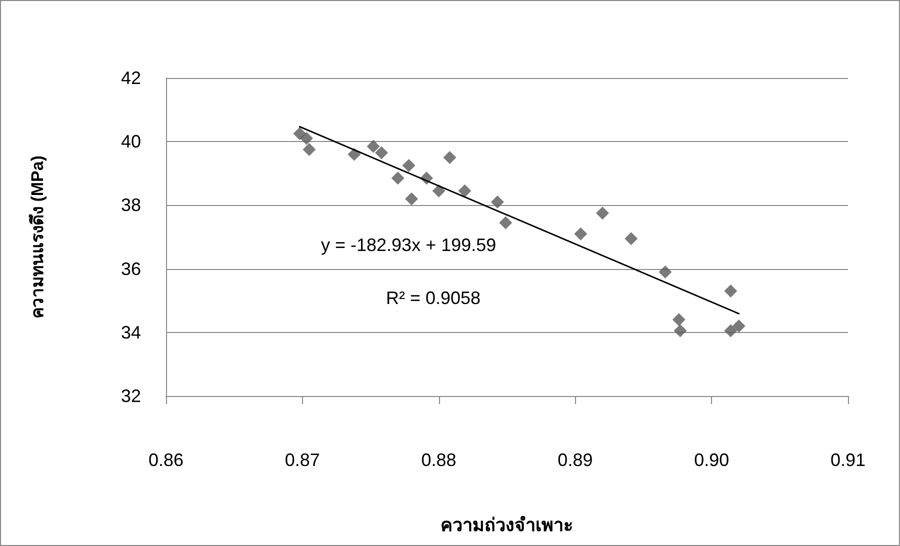  I want to click on x-axis-title: ความถ่วงจำเพาะ, so click(507, 525).